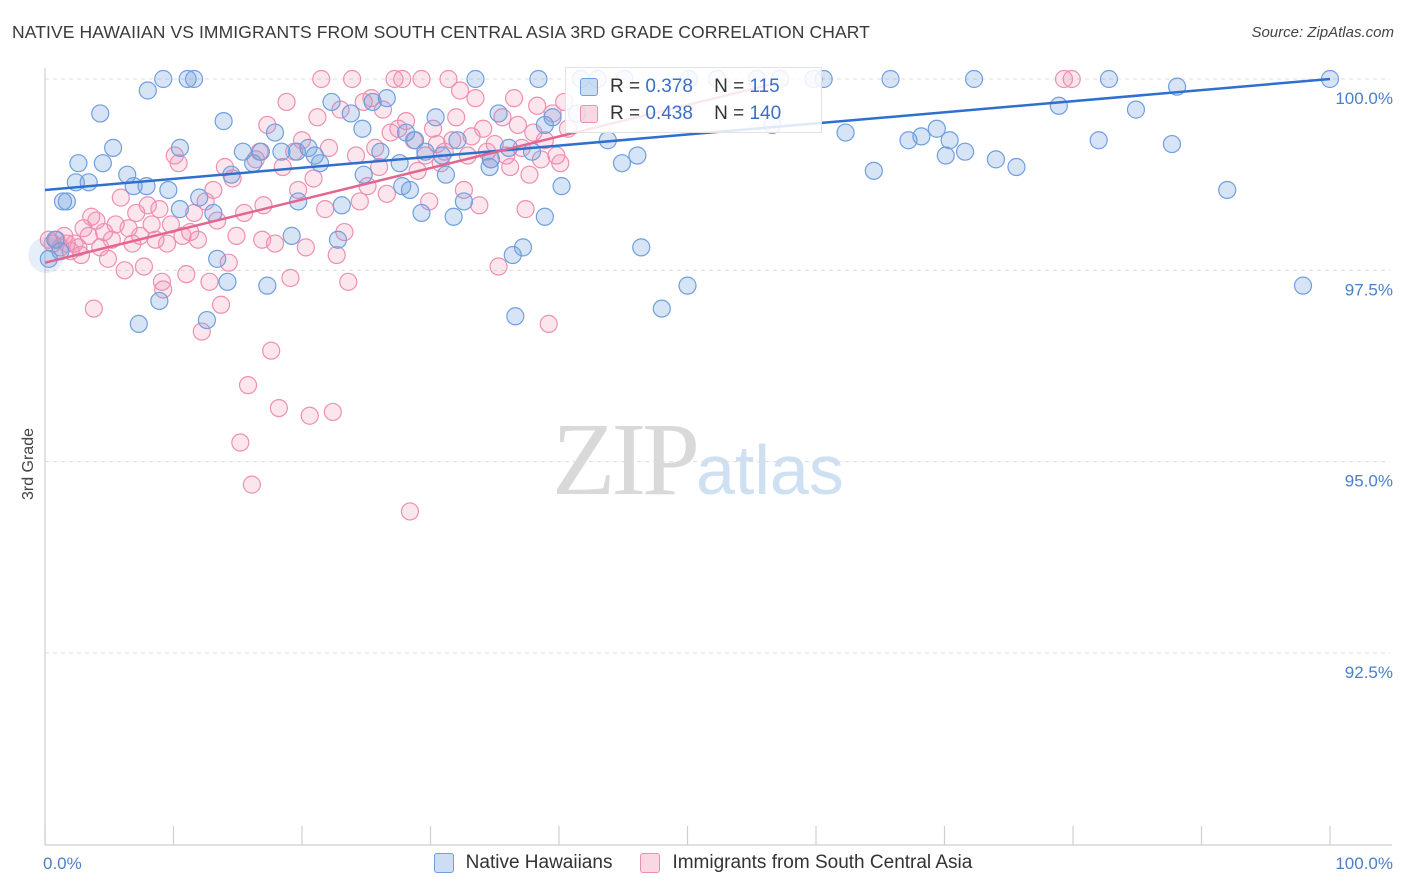 The width and height of the screenshot is (1406, 892). What do you see at coordinates (822, 862) in the screenshot?
I see `legend-label-immigrants: Immigrants from South Central Asia` at bounding box center [822, 862].